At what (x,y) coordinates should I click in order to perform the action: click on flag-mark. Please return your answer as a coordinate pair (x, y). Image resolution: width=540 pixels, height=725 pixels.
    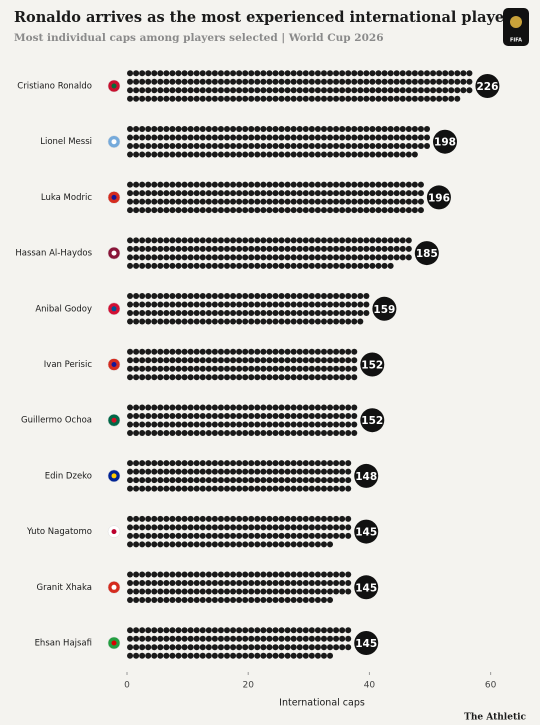
    Looking at the image, I should click on (114, 142).